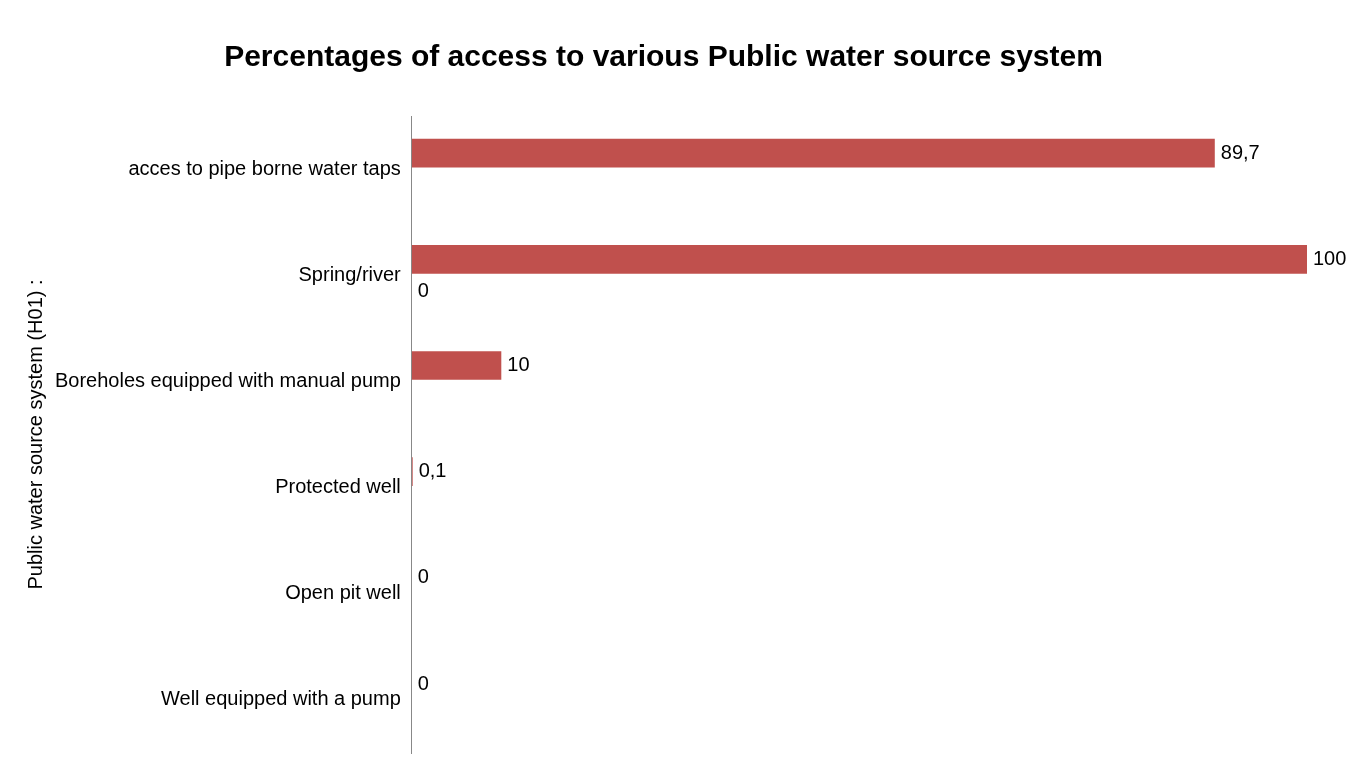 This screenshot has width=1367, height=773. What do you see at coordinates (281, 698) in the screenshot?
I see `y-tick-label: Well equipped with a pump` at bounding box center [281, 698].